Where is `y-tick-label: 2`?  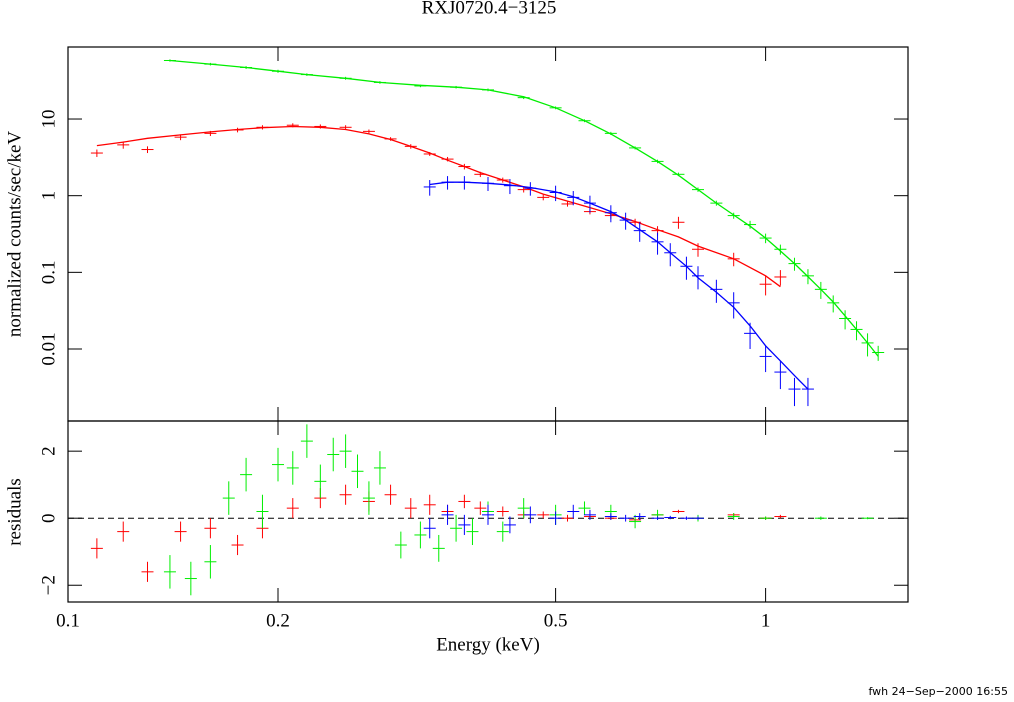
y-tick-label: 2 is located at coordinates (48, 451).